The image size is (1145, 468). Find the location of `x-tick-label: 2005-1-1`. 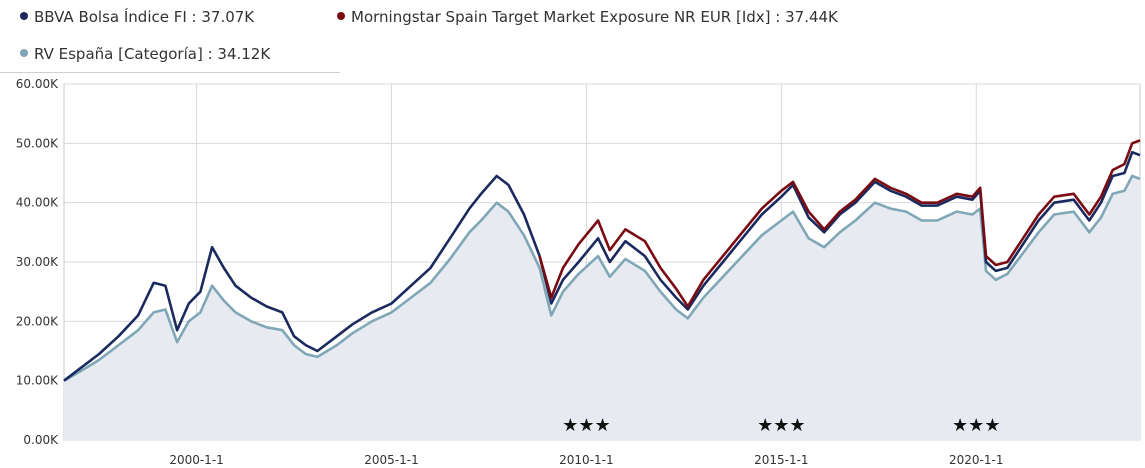

x-tick-label: 2005-1-1 is located at coordinates (391, 460).